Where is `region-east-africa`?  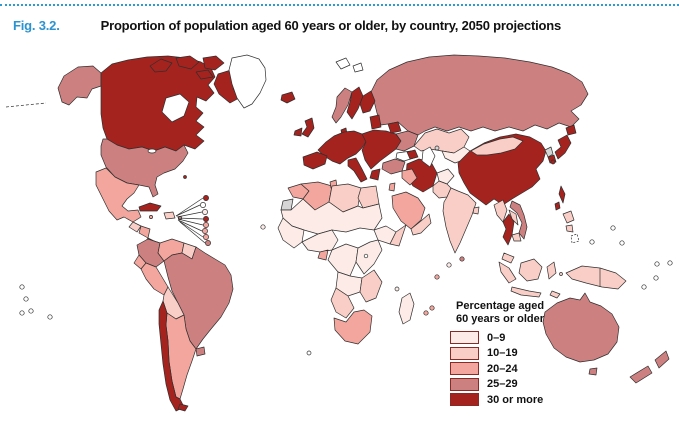 region-east-africa is located at coordinates (369, 257).